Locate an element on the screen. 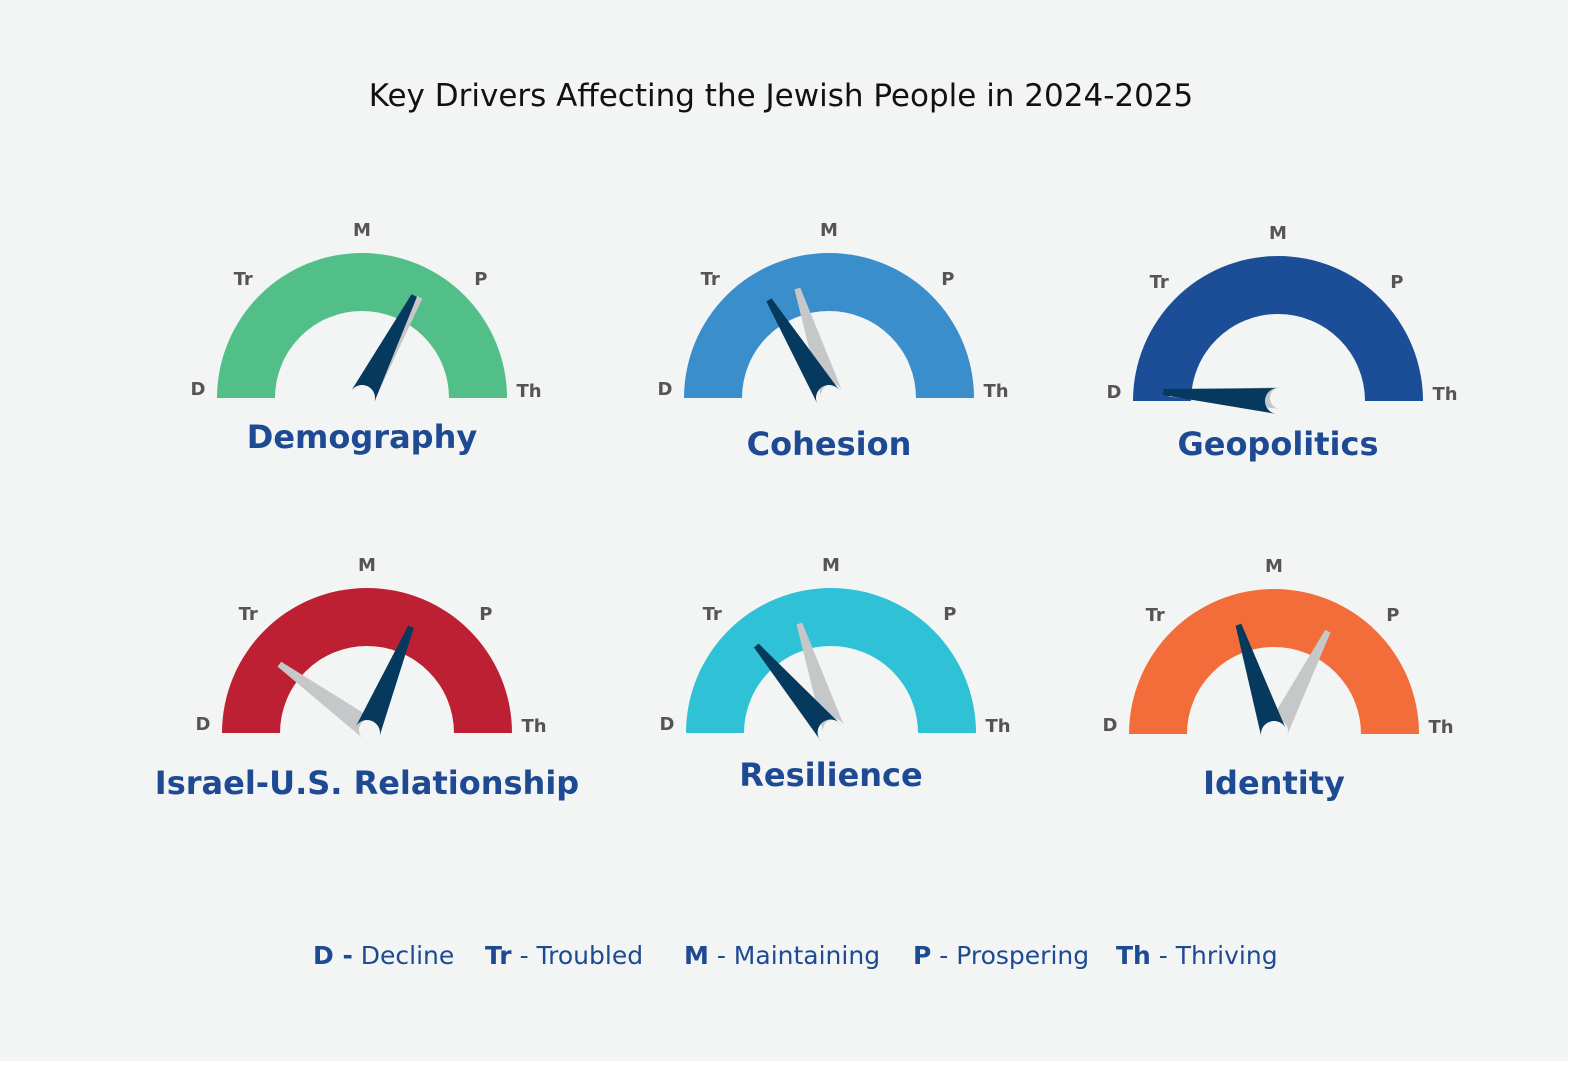  legend-item-decline: D - Decline is located at coordinates (383, 955).